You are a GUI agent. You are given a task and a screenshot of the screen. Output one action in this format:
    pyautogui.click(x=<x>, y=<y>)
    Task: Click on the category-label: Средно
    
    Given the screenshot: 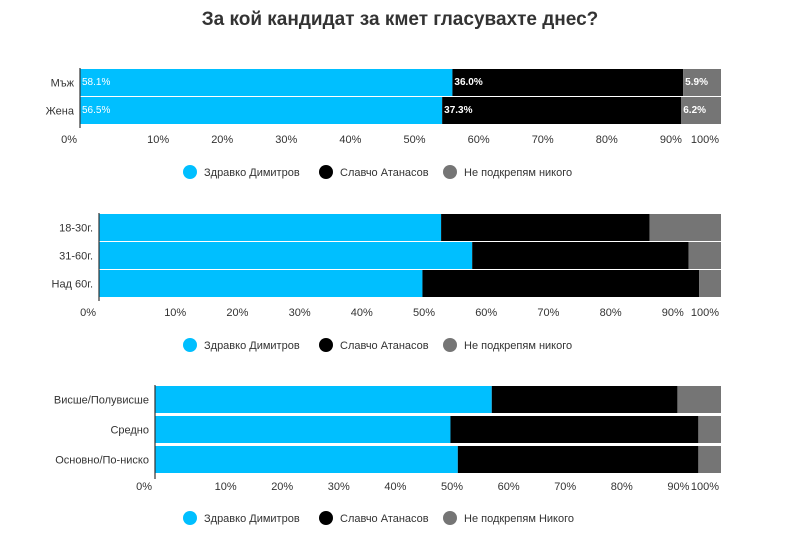 What is the action you would take?
    pyautogui.click(x=129, y=431)
    